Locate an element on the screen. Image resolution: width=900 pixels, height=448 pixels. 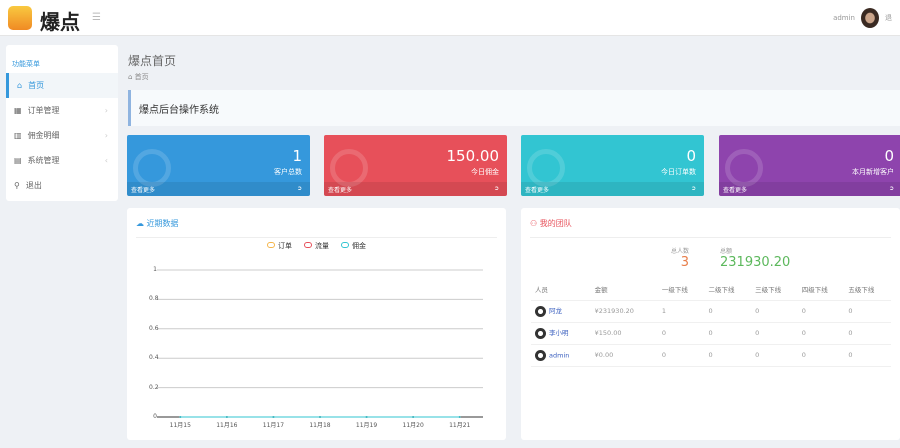
member-name: 李小明 is located at coordinates (559, 333).